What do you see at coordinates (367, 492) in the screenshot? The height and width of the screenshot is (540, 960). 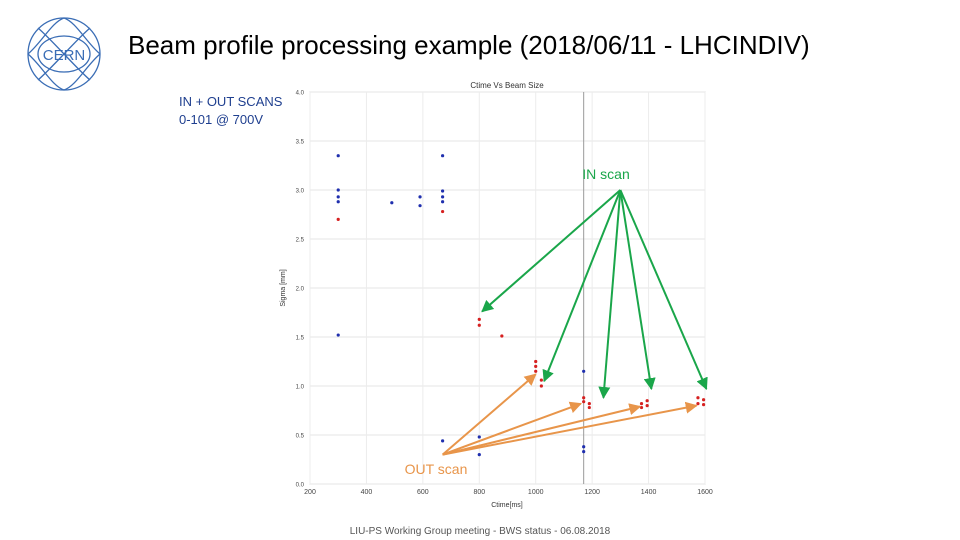 I see `x-tick-label: 400` at bounding box center [367, 492].